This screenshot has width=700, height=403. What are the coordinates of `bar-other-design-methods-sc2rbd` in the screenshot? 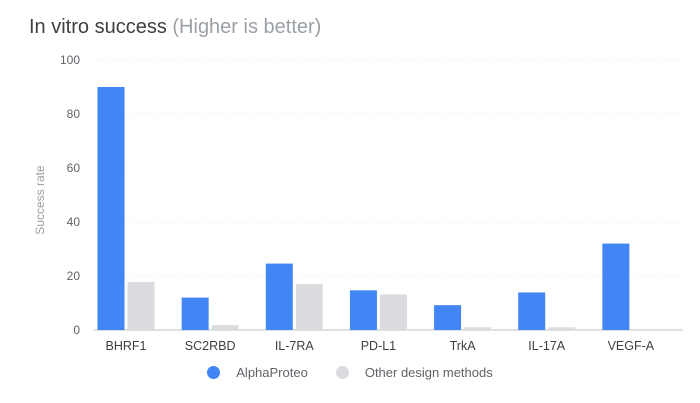 It's located at (225, 327).